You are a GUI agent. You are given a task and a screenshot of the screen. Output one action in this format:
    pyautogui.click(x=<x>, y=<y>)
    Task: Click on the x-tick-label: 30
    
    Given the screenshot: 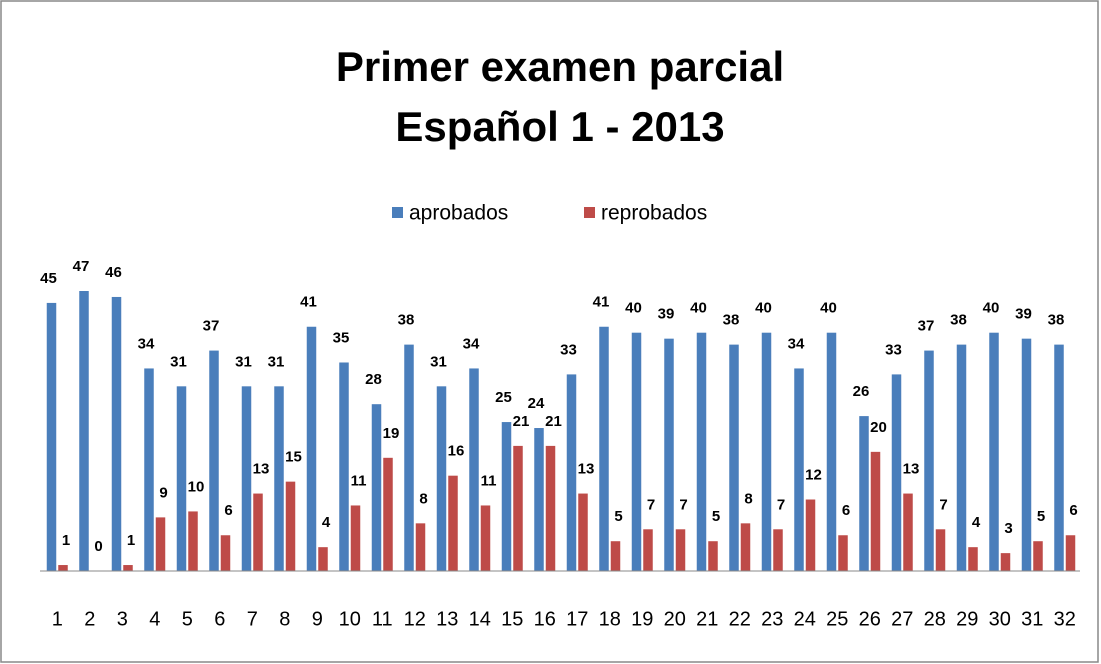 What is the action you would take?
    pyautogui.click(x=1000, y=619)
    